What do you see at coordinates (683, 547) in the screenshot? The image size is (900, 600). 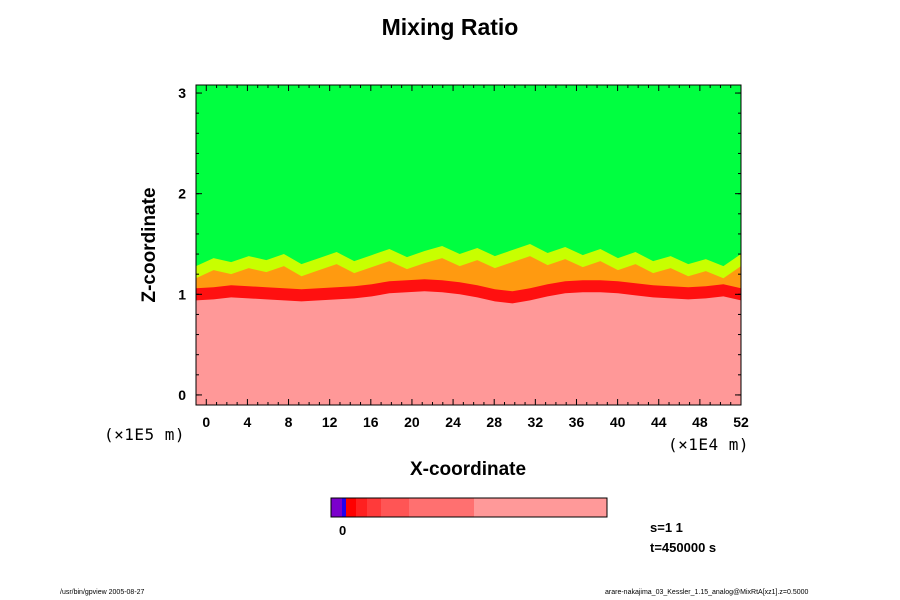 I see `t-annotation: t=450000 s` at bounding box center [683, 547].